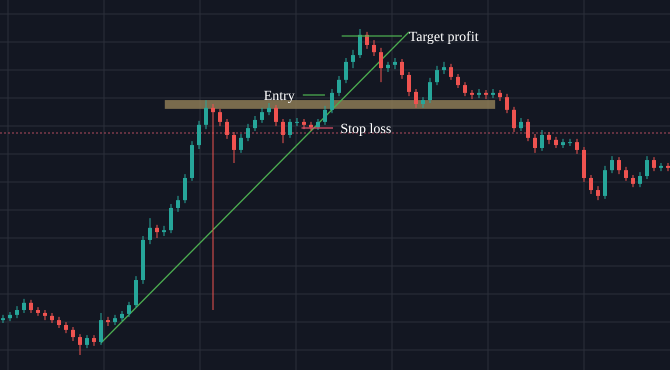 Image resolution: width=670 pixels, height=370 pixels. Describe the element at coordinates (443, 37) in the screenshot. I see `annotation: Target profit` at that location.